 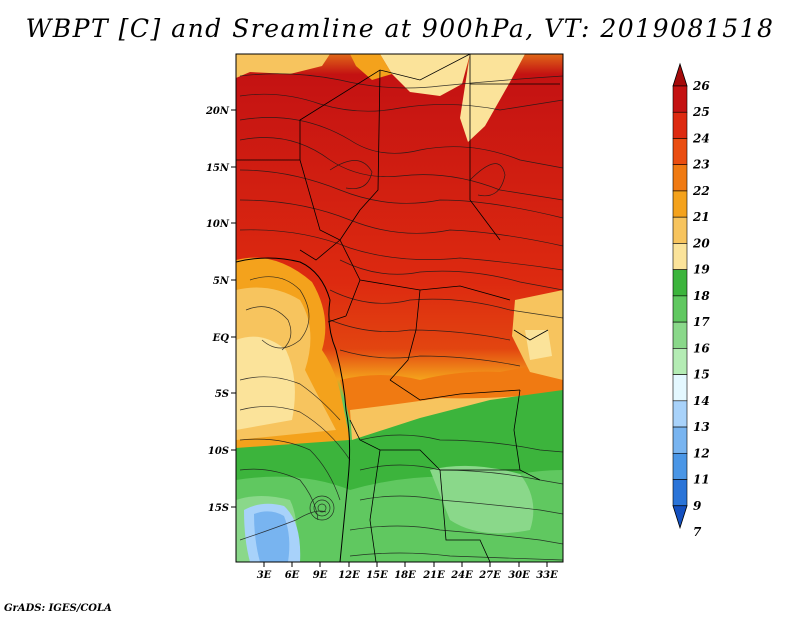 What do you see at coordinates (701, 165) in the screenshot?
I see `colorbar-label: 23` at bounding box center [701, 165].